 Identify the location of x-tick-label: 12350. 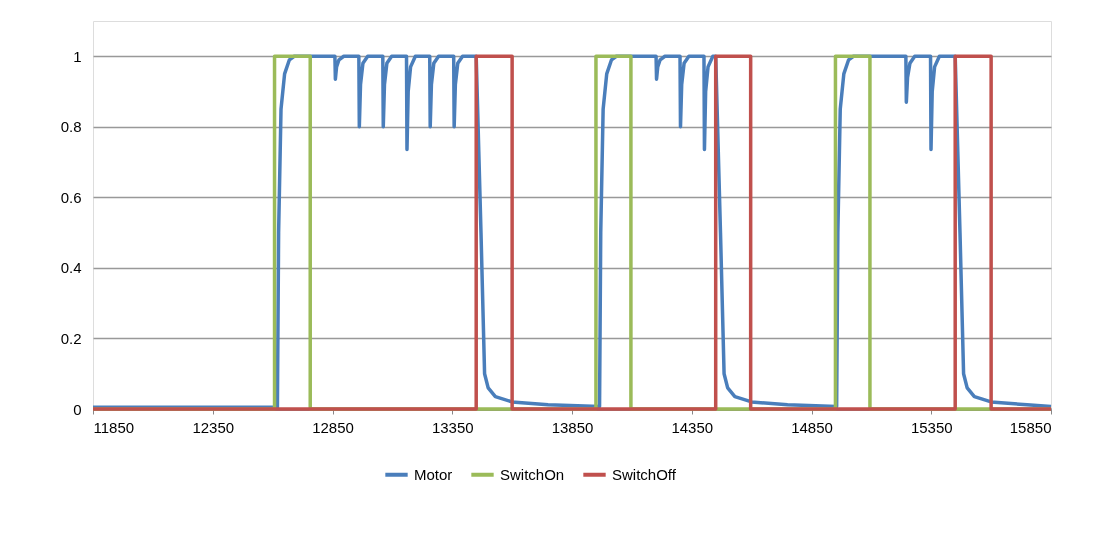
(213, 427).